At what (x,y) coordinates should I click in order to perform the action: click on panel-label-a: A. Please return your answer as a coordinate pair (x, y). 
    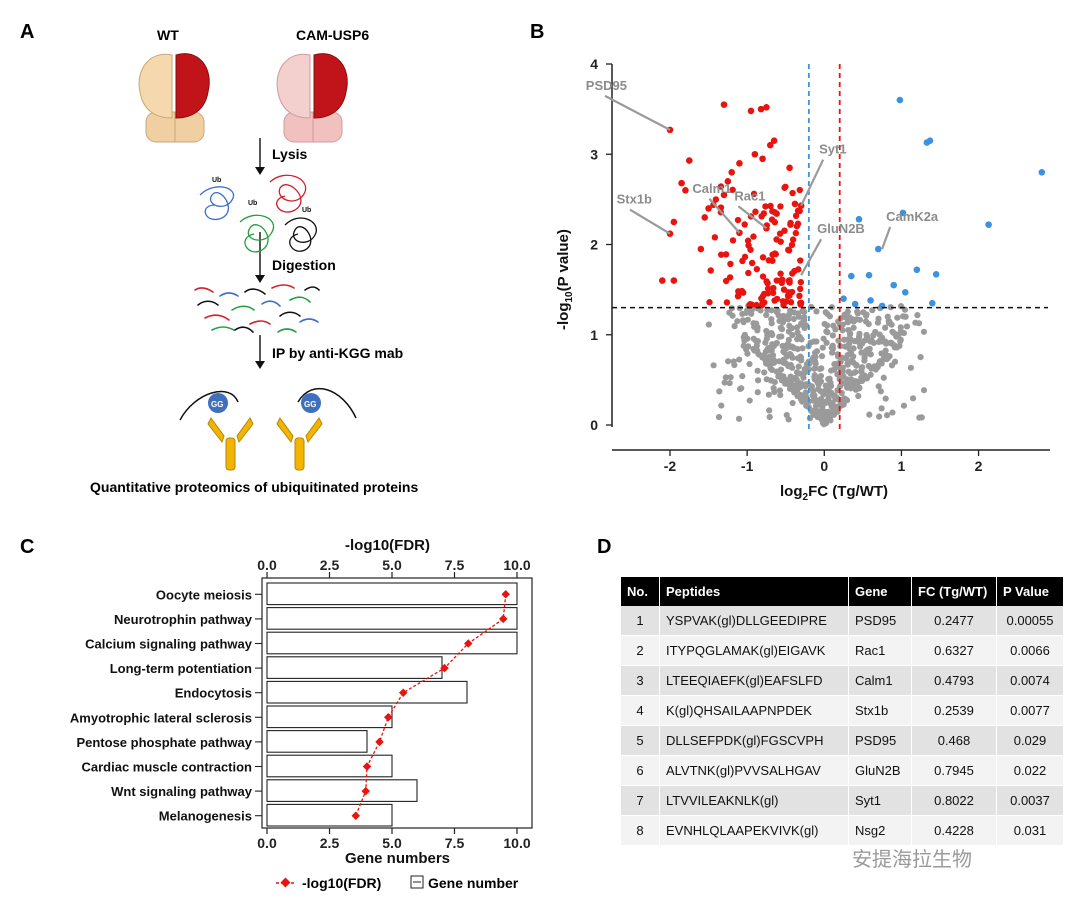
    Looking at the image, I should click on (27, 32).